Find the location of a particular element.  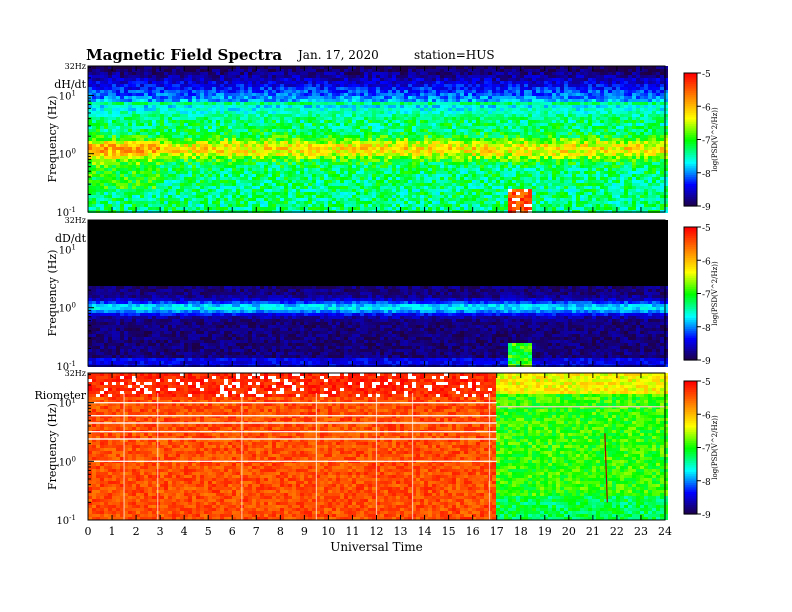

x-tick-label: 6 is located at coordinates (232, 531).